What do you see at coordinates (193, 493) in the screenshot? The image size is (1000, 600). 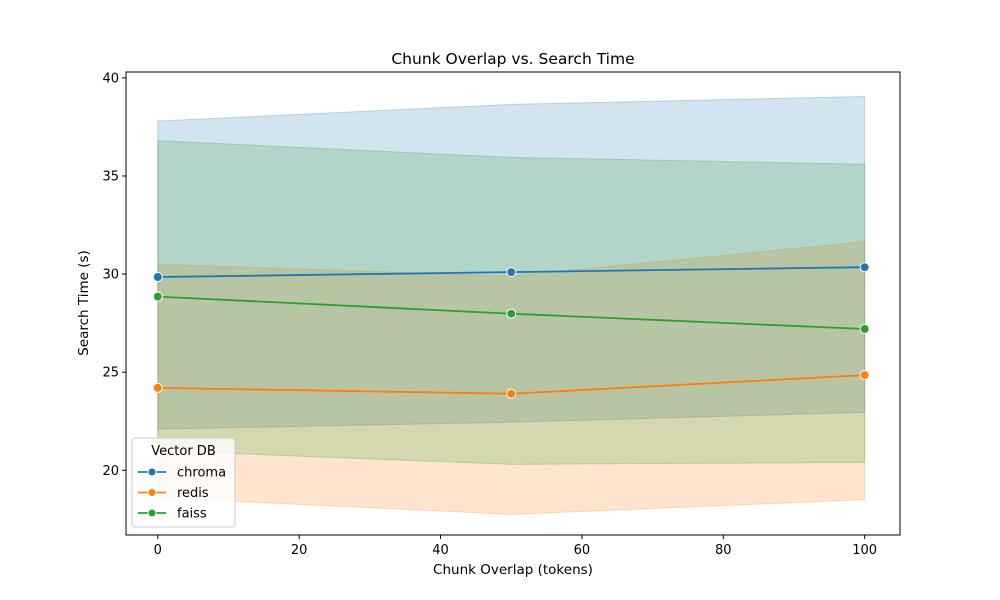 I see `legend-label-redis: redis` at bounding box center [193, 493].